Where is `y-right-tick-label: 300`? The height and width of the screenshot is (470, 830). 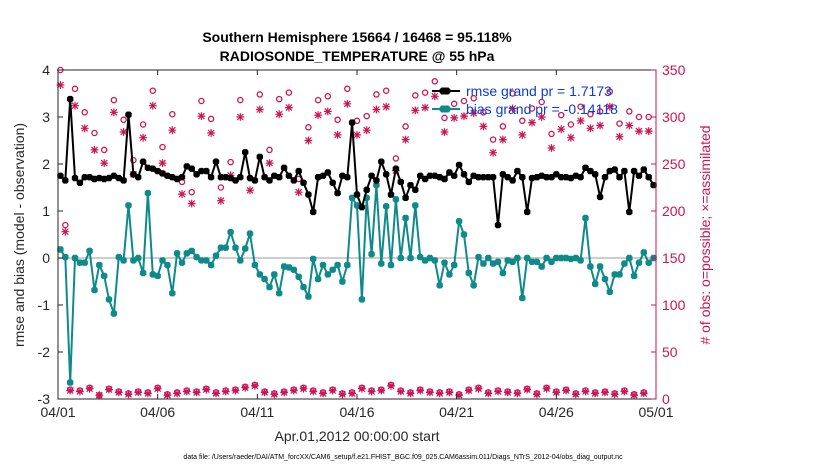 y-right-tick-label: 300 is located at coordinates (674, 117).